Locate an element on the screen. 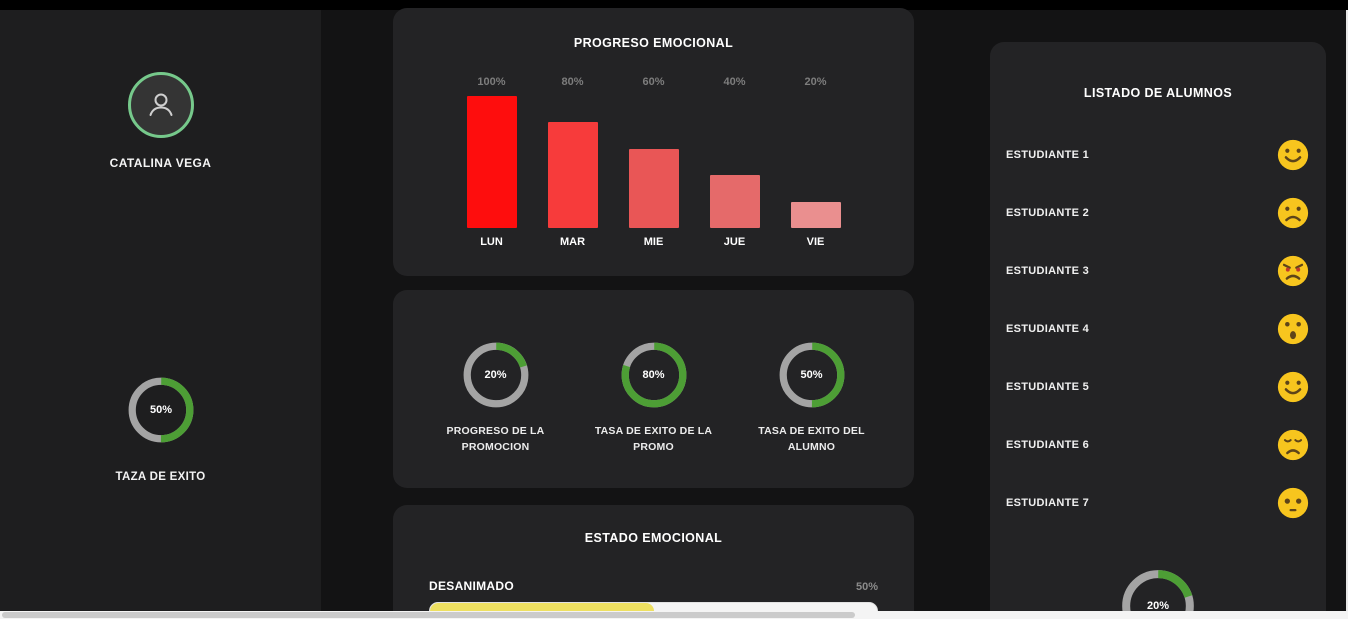  estado-emocional-card: ESTADO EMOCIONAL DESANIMADO 50% is located at coordinates (653, 562).